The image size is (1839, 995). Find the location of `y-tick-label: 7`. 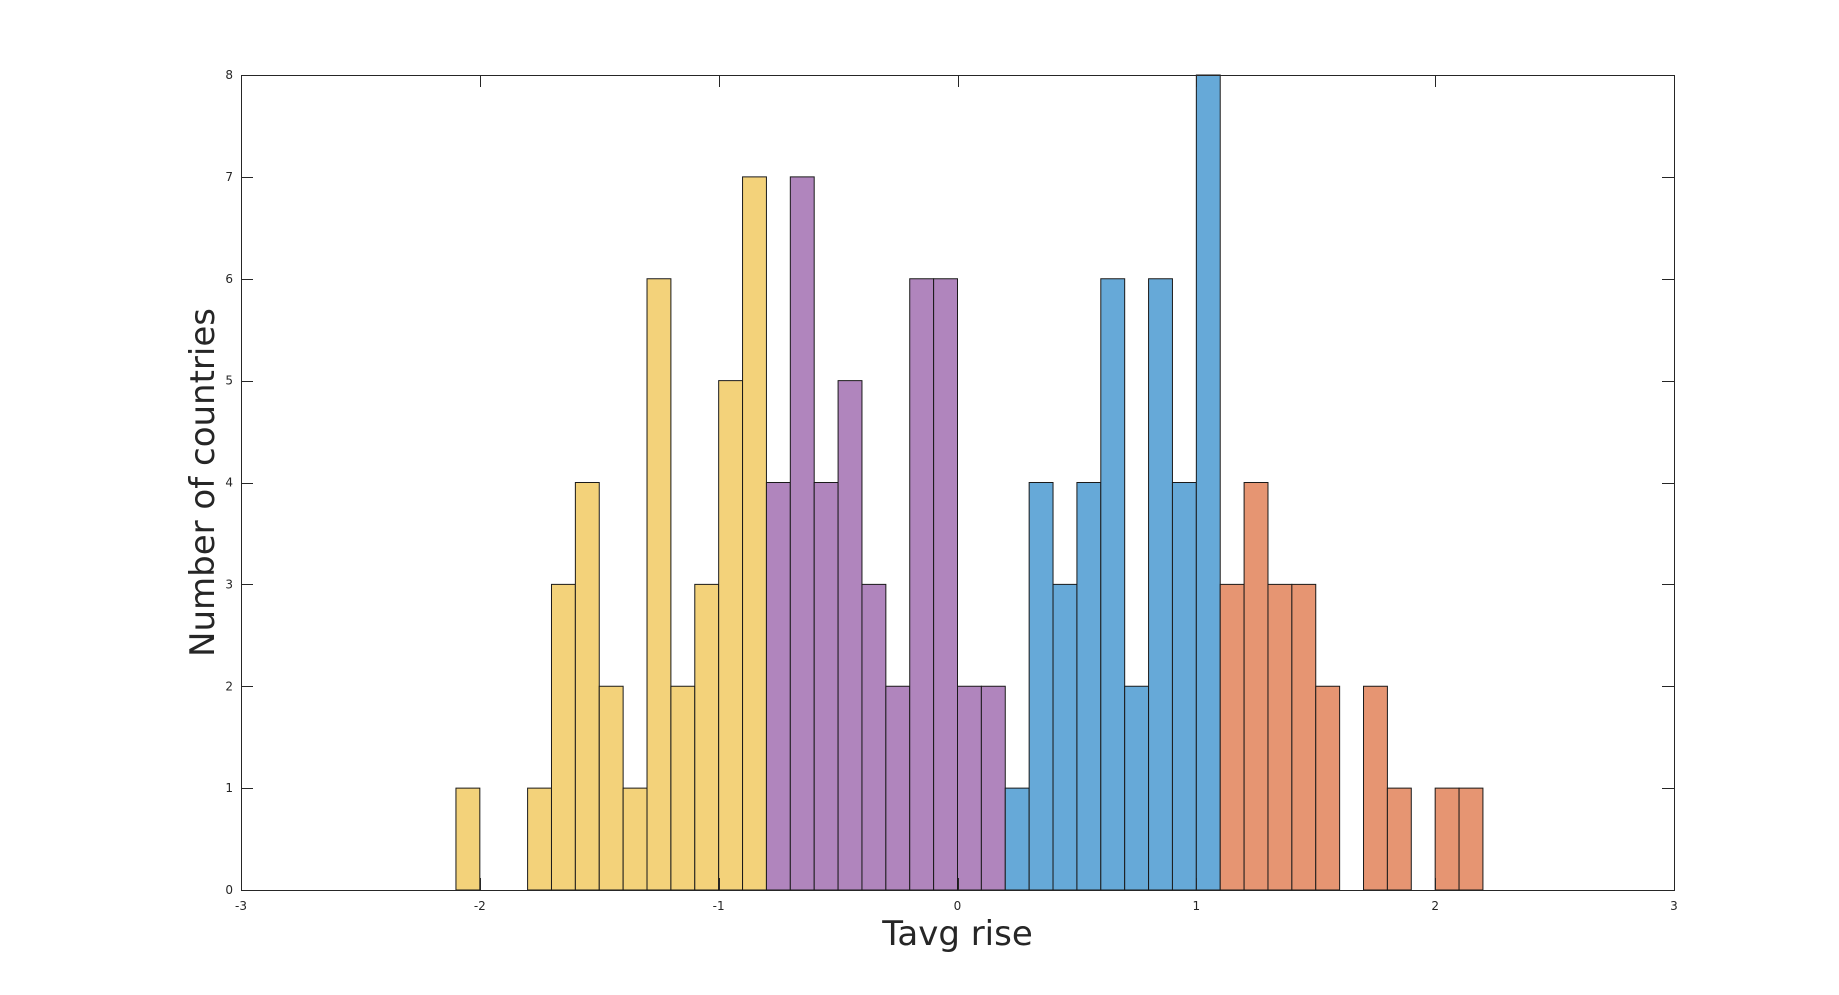

y-tick-label: 7 is located at coordinates (229, 177).